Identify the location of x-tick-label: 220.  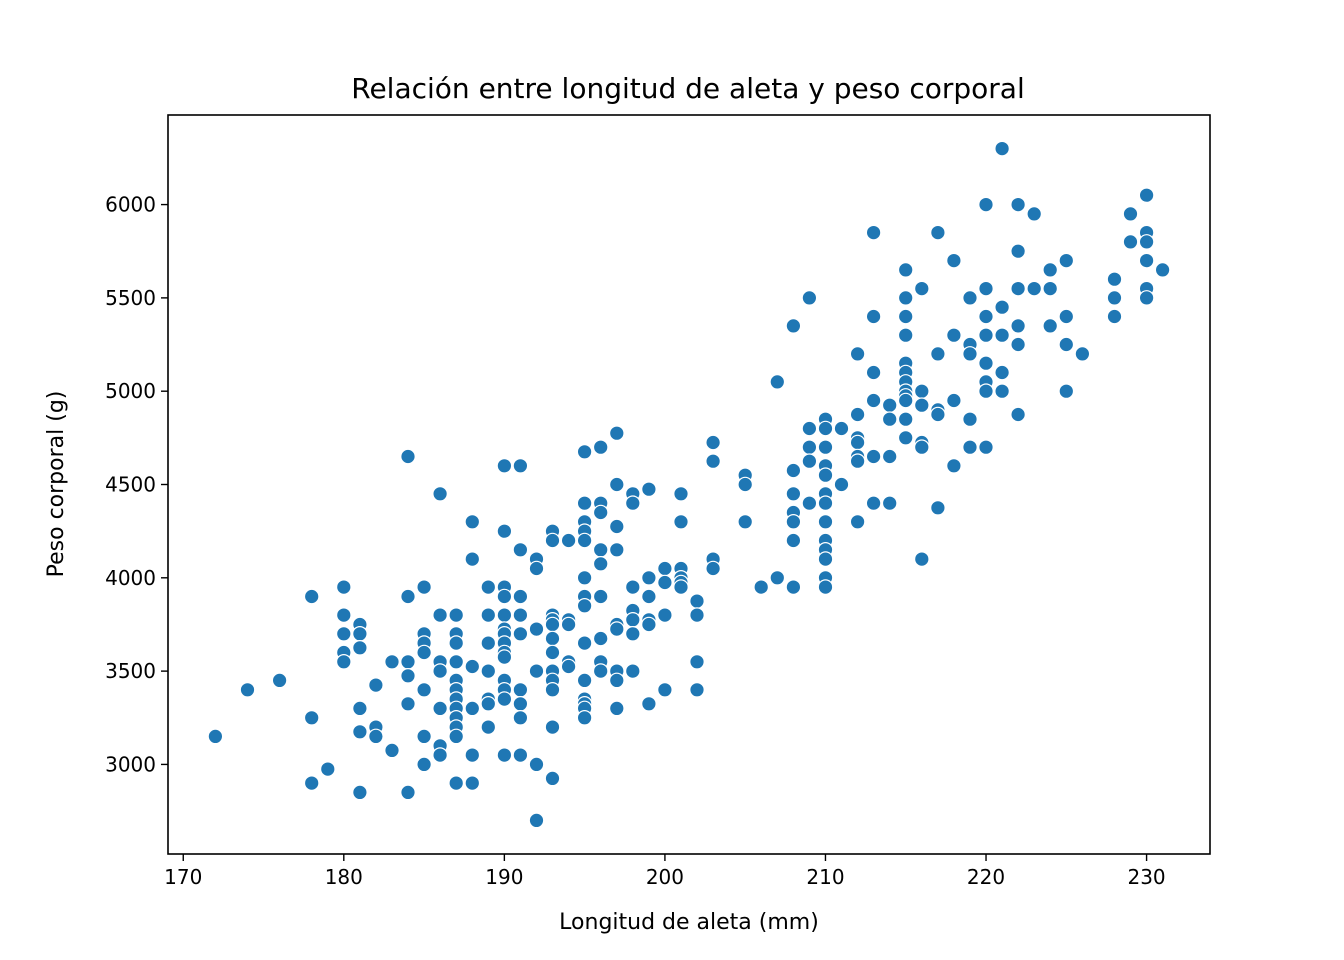
(986, 877).